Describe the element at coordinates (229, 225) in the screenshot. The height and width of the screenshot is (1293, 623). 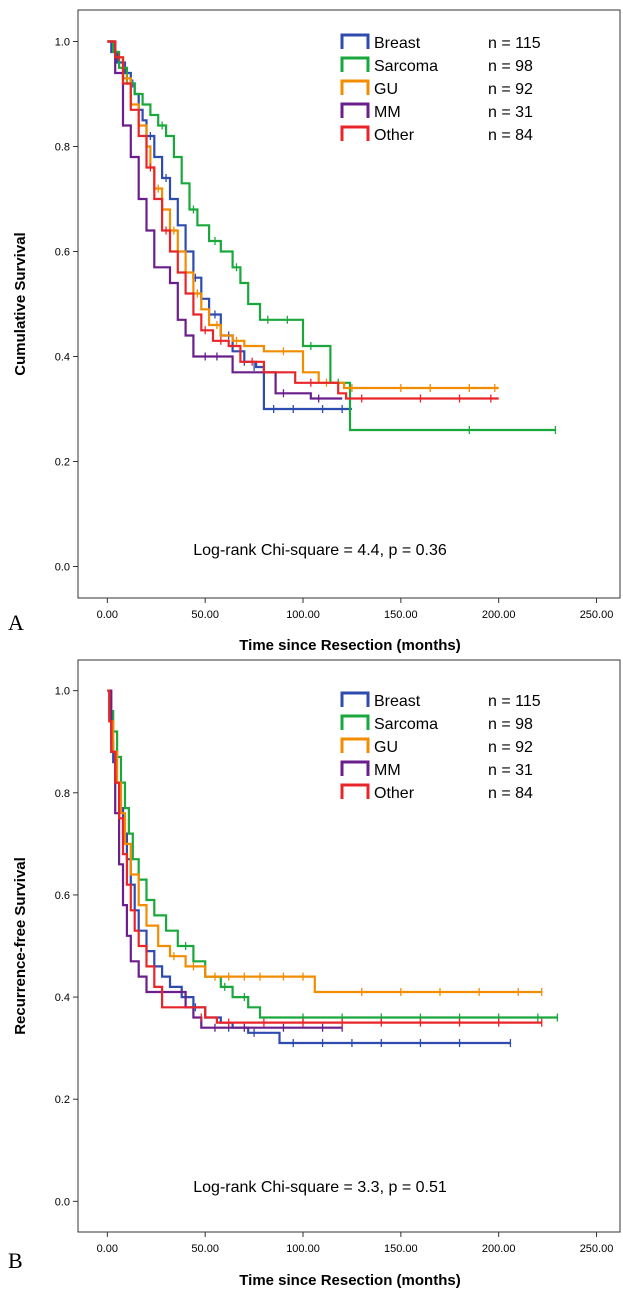
I see `survival-curve-breast` at that location.